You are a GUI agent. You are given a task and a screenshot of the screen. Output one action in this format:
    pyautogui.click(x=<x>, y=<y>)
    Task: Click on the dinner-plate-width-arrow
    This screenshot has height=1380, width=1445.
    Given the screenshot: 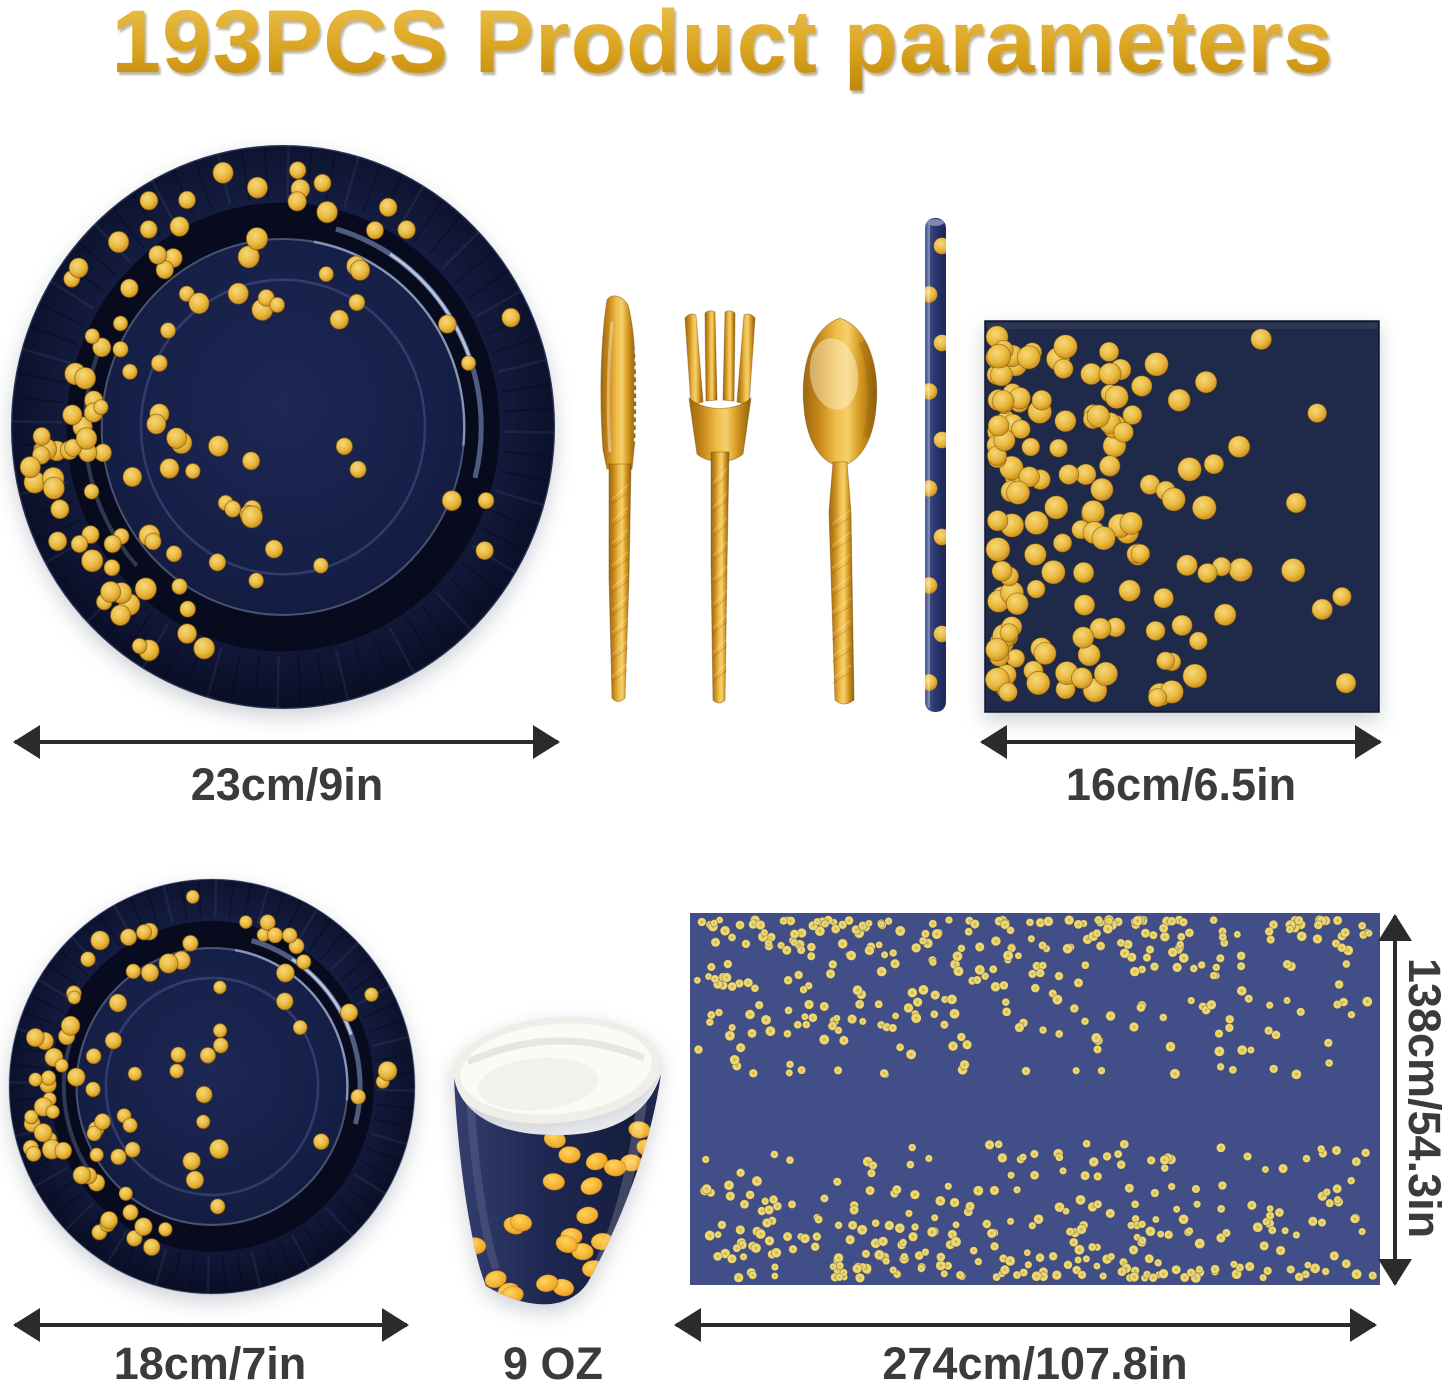 What is the action you would take?
    pyautogui.click(x=286, y=742)
    